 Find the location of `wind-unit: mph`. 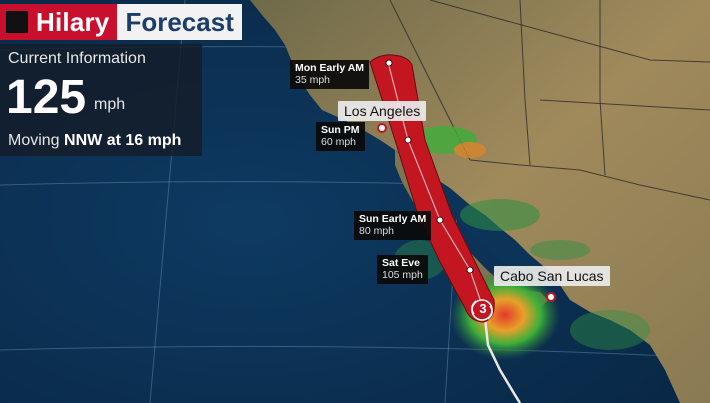

wind-unit: mph is located at coordinates (110, 104).